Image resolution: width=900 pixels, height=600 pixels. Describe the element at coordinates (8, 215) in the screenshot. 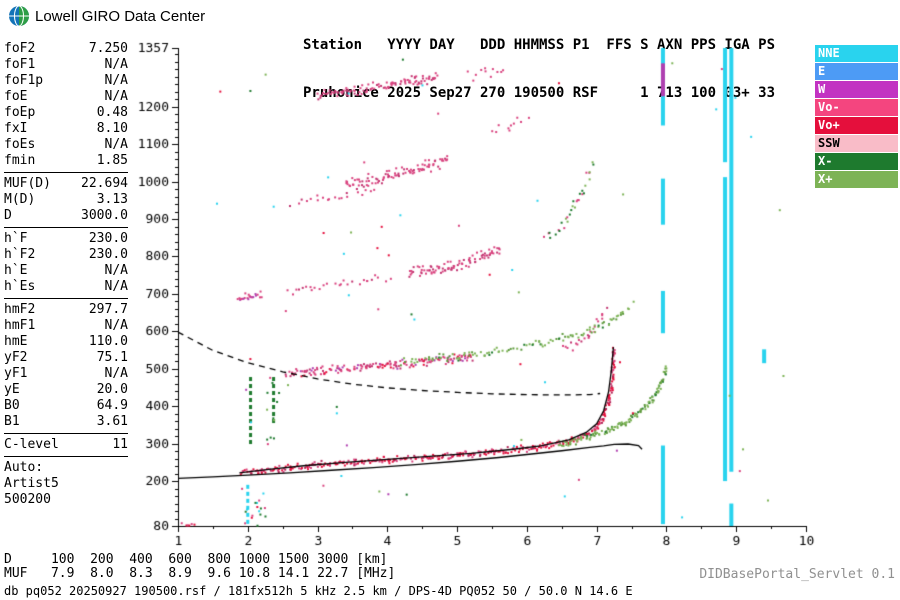

I see `param-label: D` at that location.